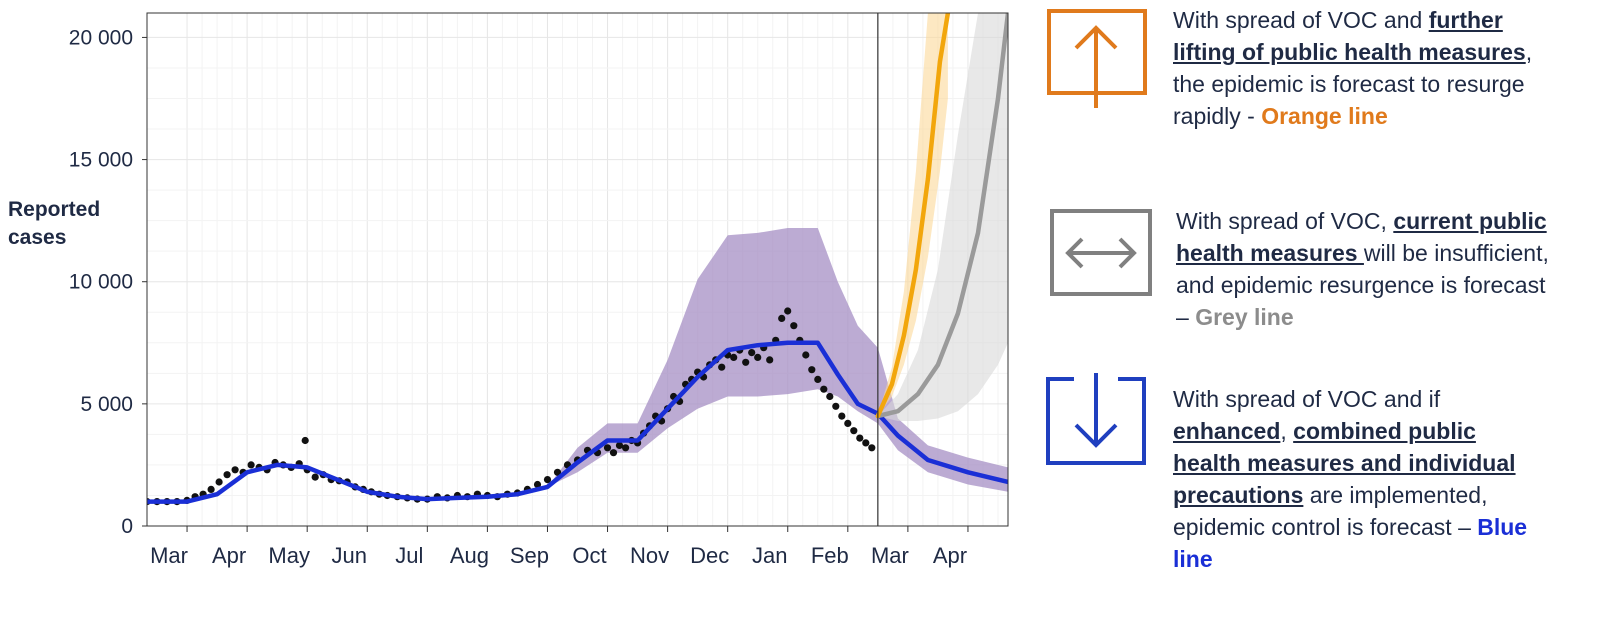 The height and width of the screenshot is (629, 1600). I want to click on blue-text-2: ,, so click(1287, 431).